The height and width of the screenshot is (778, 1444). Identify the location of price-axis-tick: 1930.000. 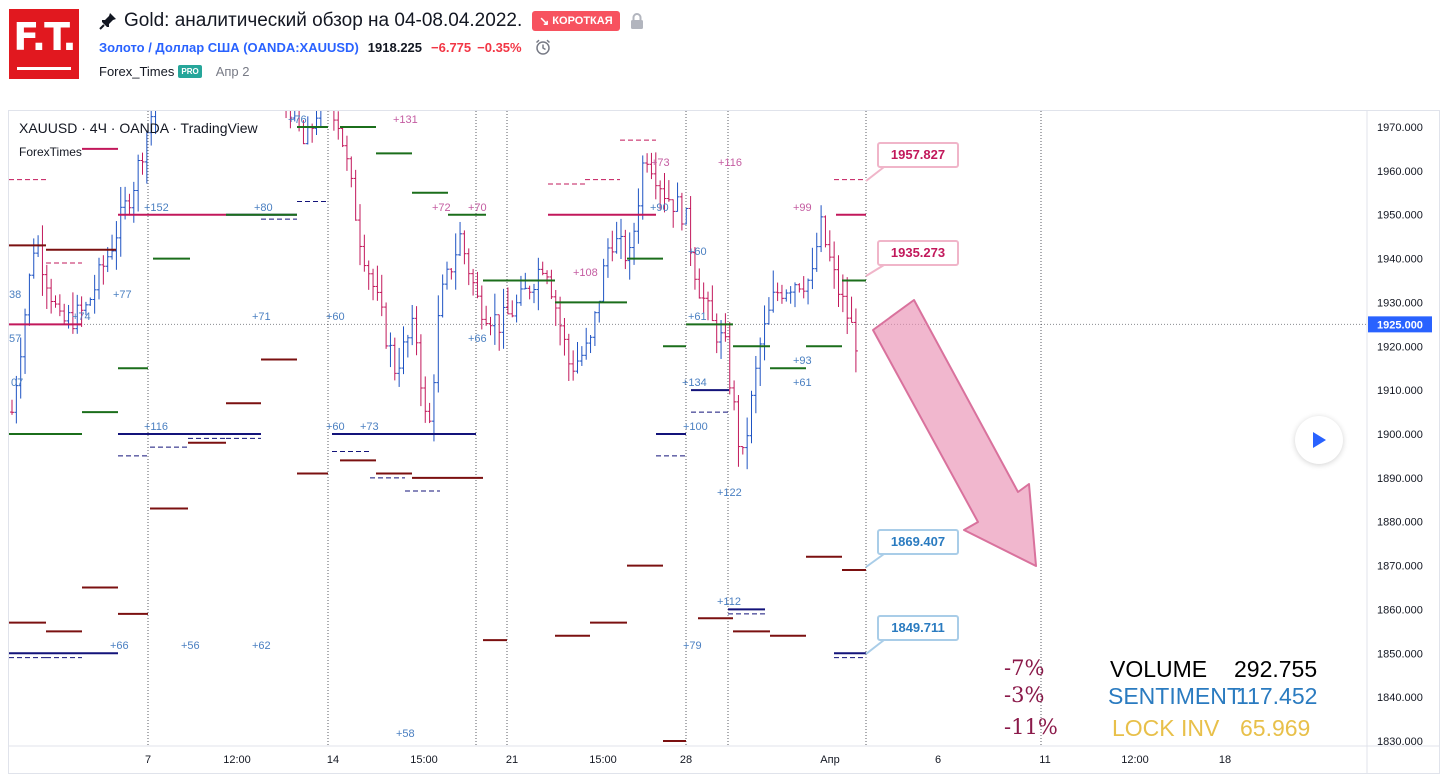
(1400, 303).